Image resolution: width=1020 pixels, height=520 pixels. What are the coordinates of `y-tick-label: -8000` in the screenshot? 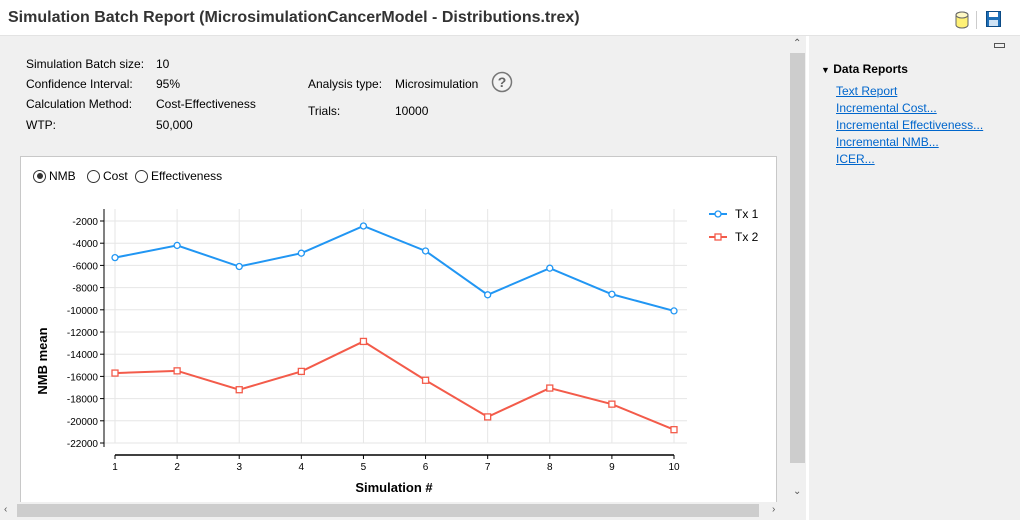 It's located at (85, 289).